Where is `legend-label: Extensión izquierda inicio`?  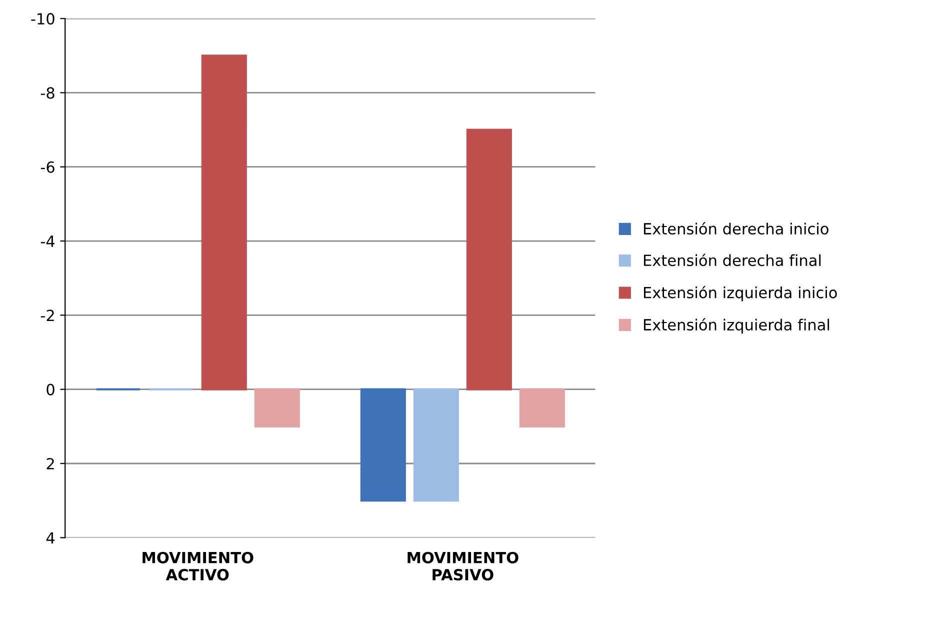
legend-label: Extensión izquierda inicio is located at coordinates (740, 294).